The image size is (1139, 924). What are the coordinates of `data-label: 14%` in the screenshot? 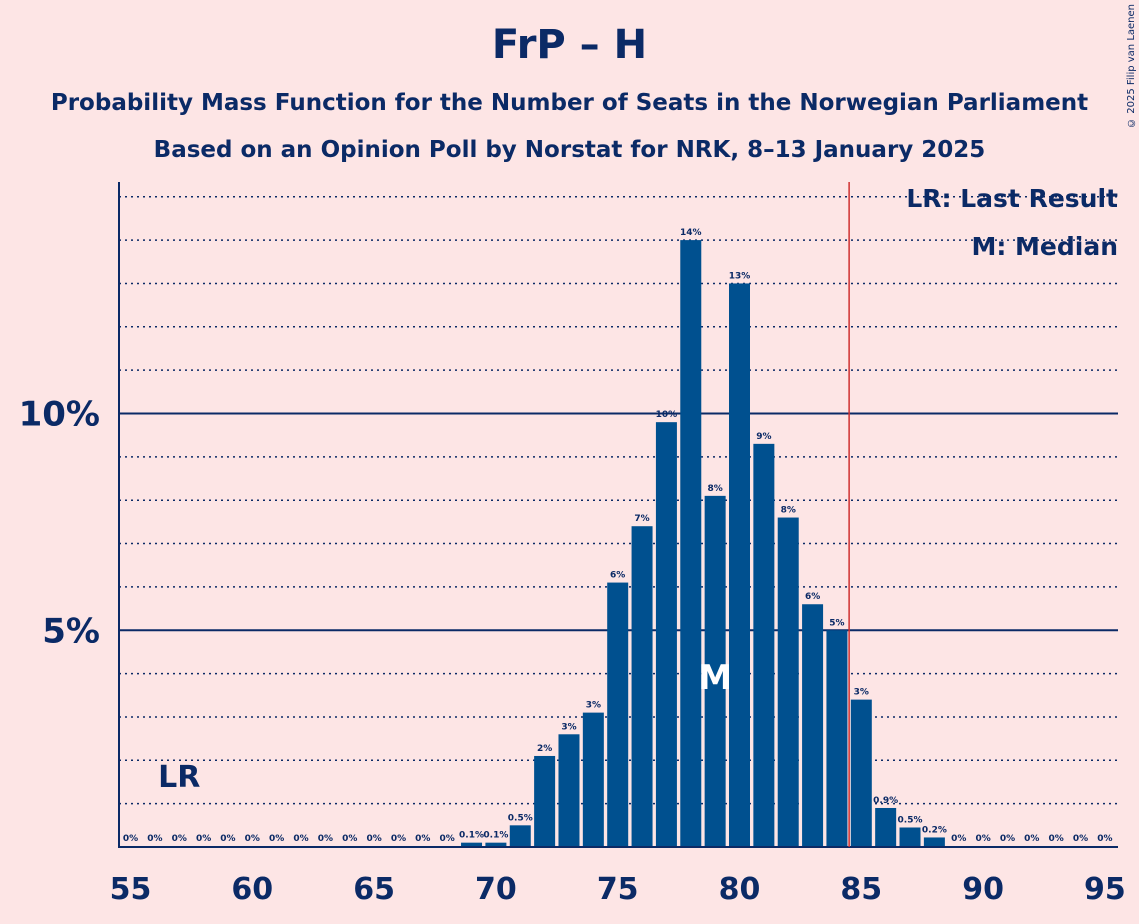 It's located at (691, 233).